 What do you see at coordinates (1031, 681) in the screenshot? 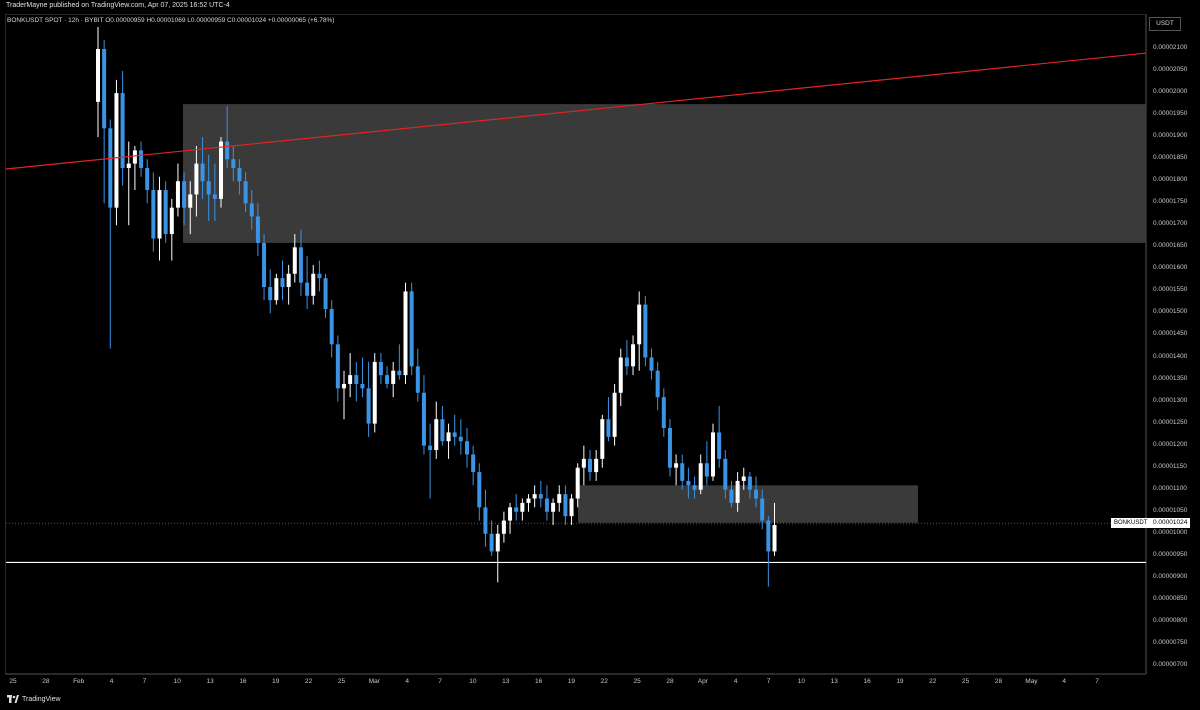
I see `date-tick-label: May` at bounding box center [1031, 681].